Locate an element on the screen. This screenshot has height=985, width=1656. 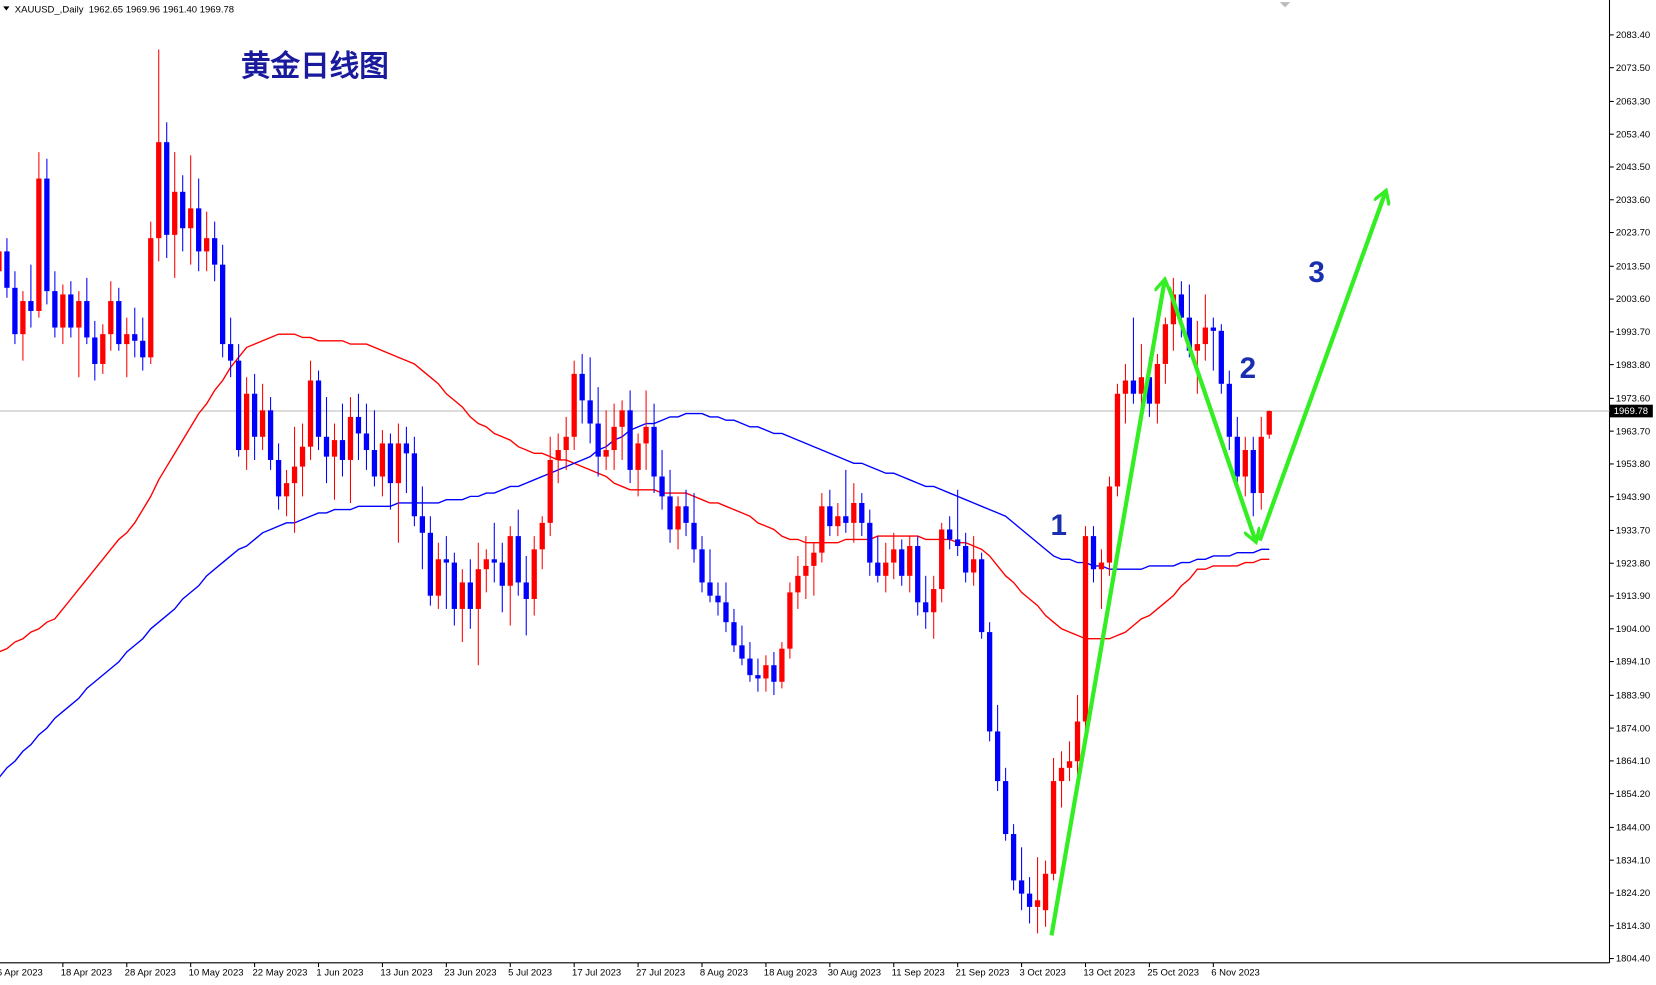
y-tick-label: 1854.20 is located at coordinates (1633, 794).